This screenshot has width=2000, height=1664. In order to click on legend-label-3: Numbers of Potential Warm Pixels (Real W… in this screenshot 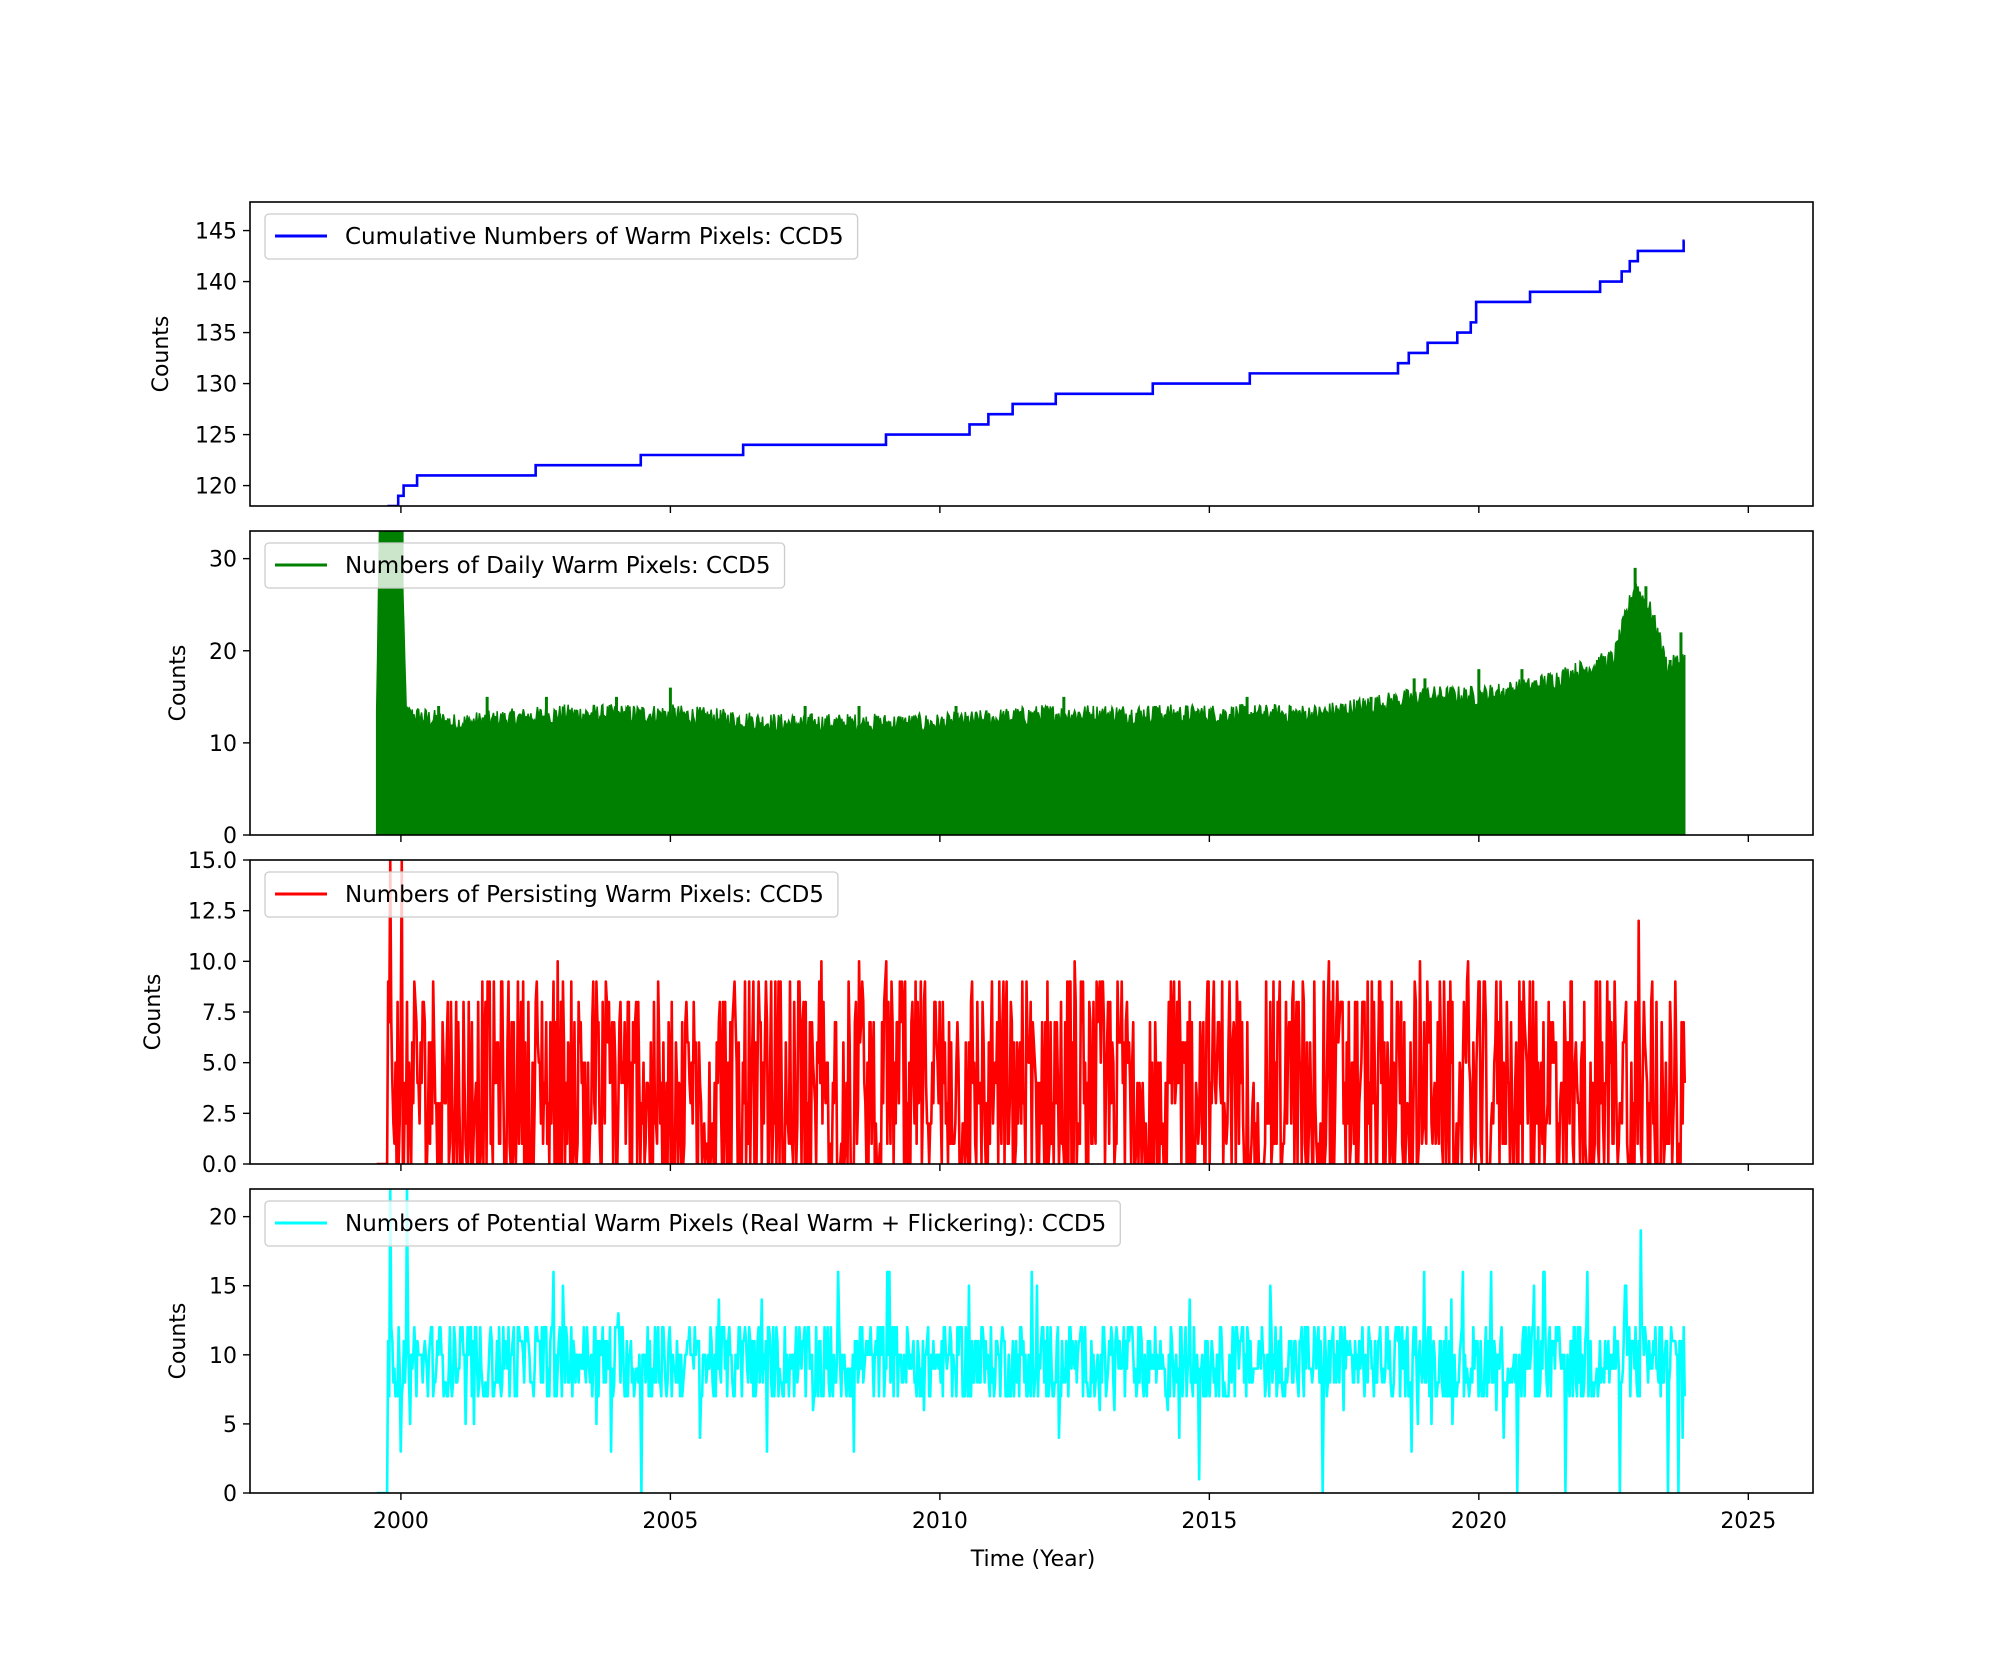, I will do `click(725, 1224)`.